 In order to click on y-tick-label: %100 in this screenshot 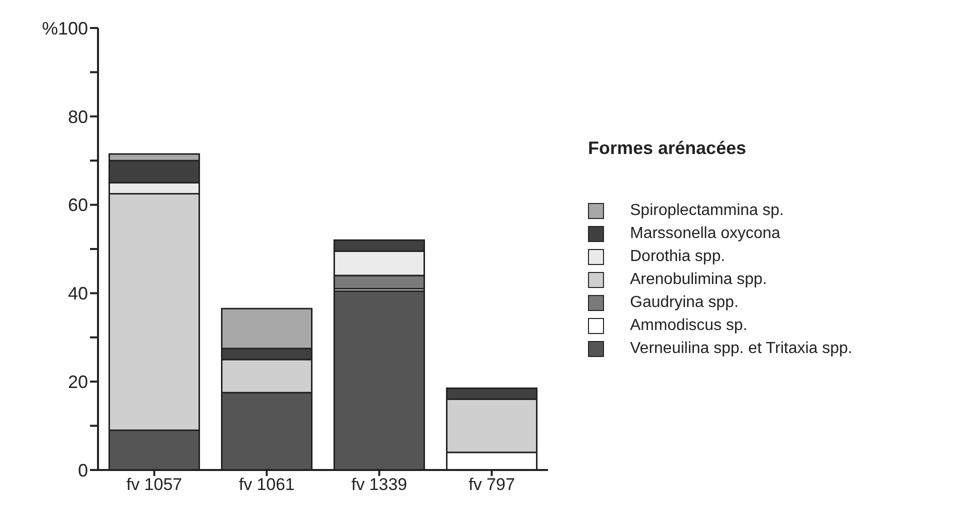, I will do `click(65, 28)`.